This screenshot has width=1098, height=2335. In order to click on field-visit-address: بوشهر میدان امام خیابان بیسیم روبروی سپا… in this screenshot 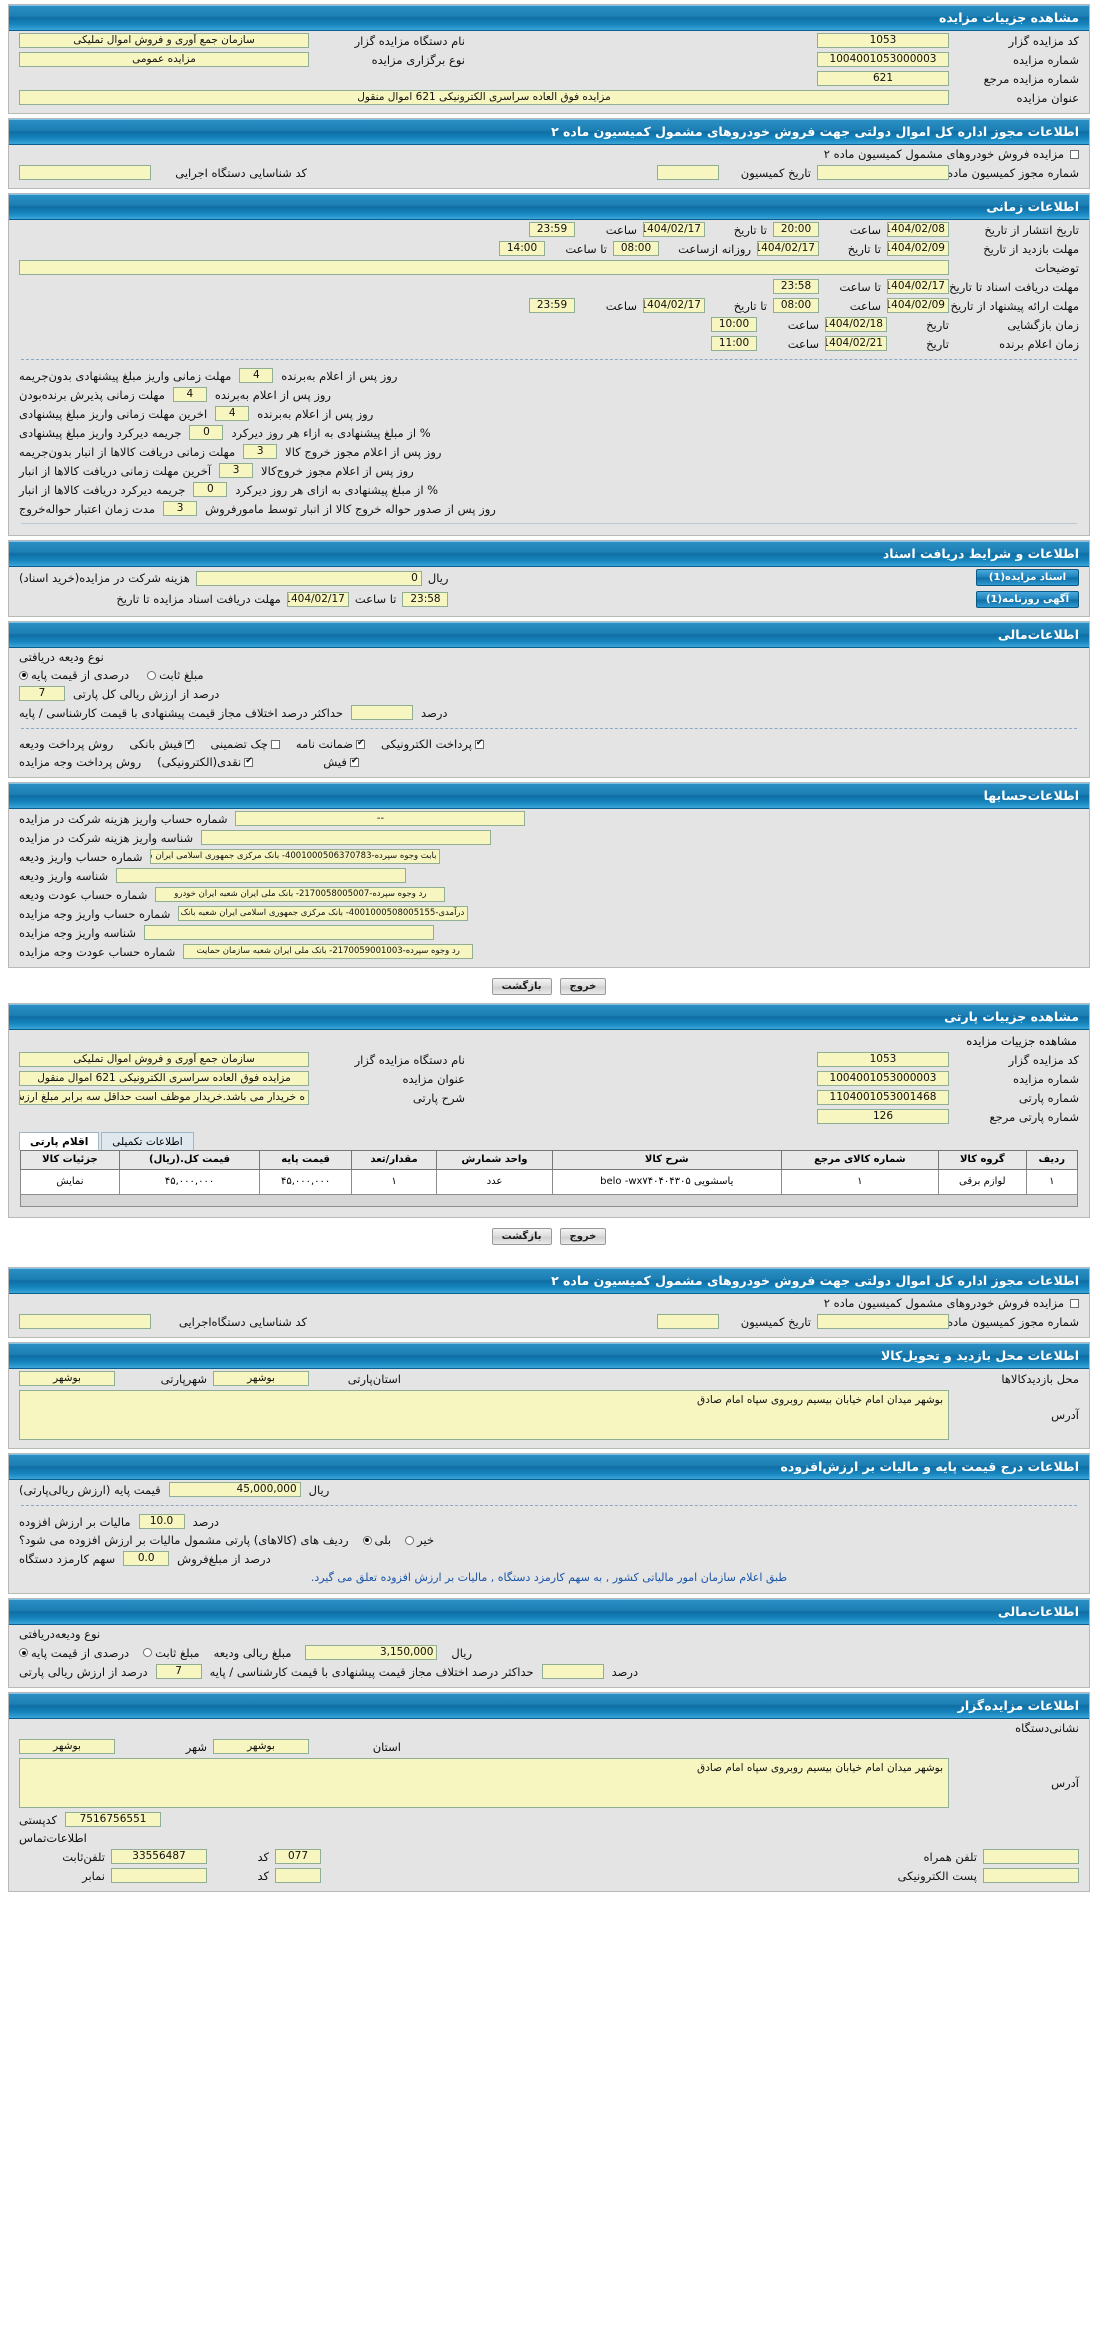, I will do `click(484, 1415)`.